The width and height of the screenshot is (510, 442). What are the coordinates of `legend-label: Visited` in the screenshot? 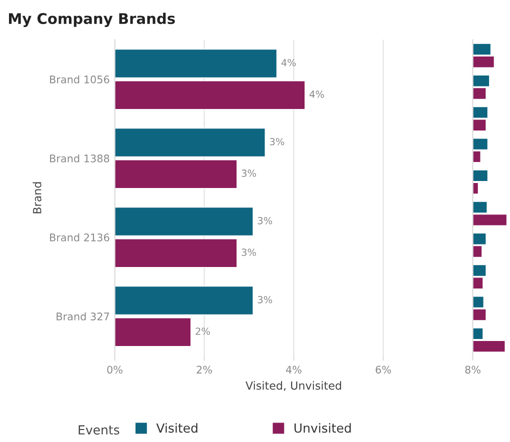 It's located at (177, 428).